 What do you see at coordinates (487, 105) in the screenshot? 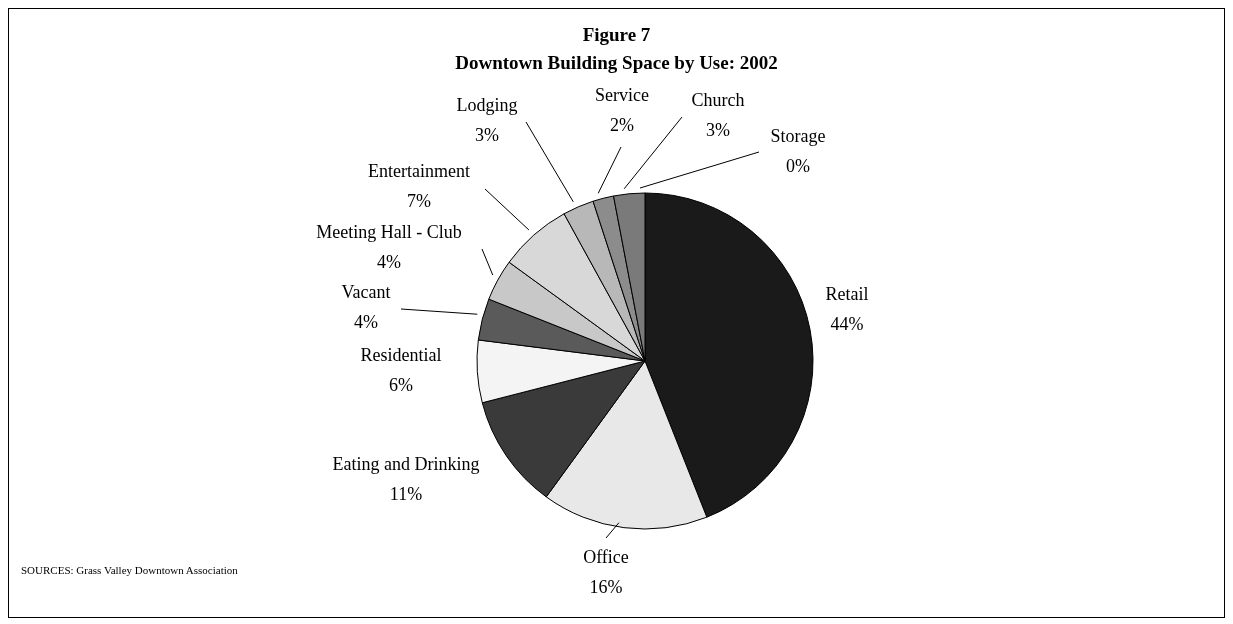
I see `slice-label: Lodging` at bounding box center [487, 105].